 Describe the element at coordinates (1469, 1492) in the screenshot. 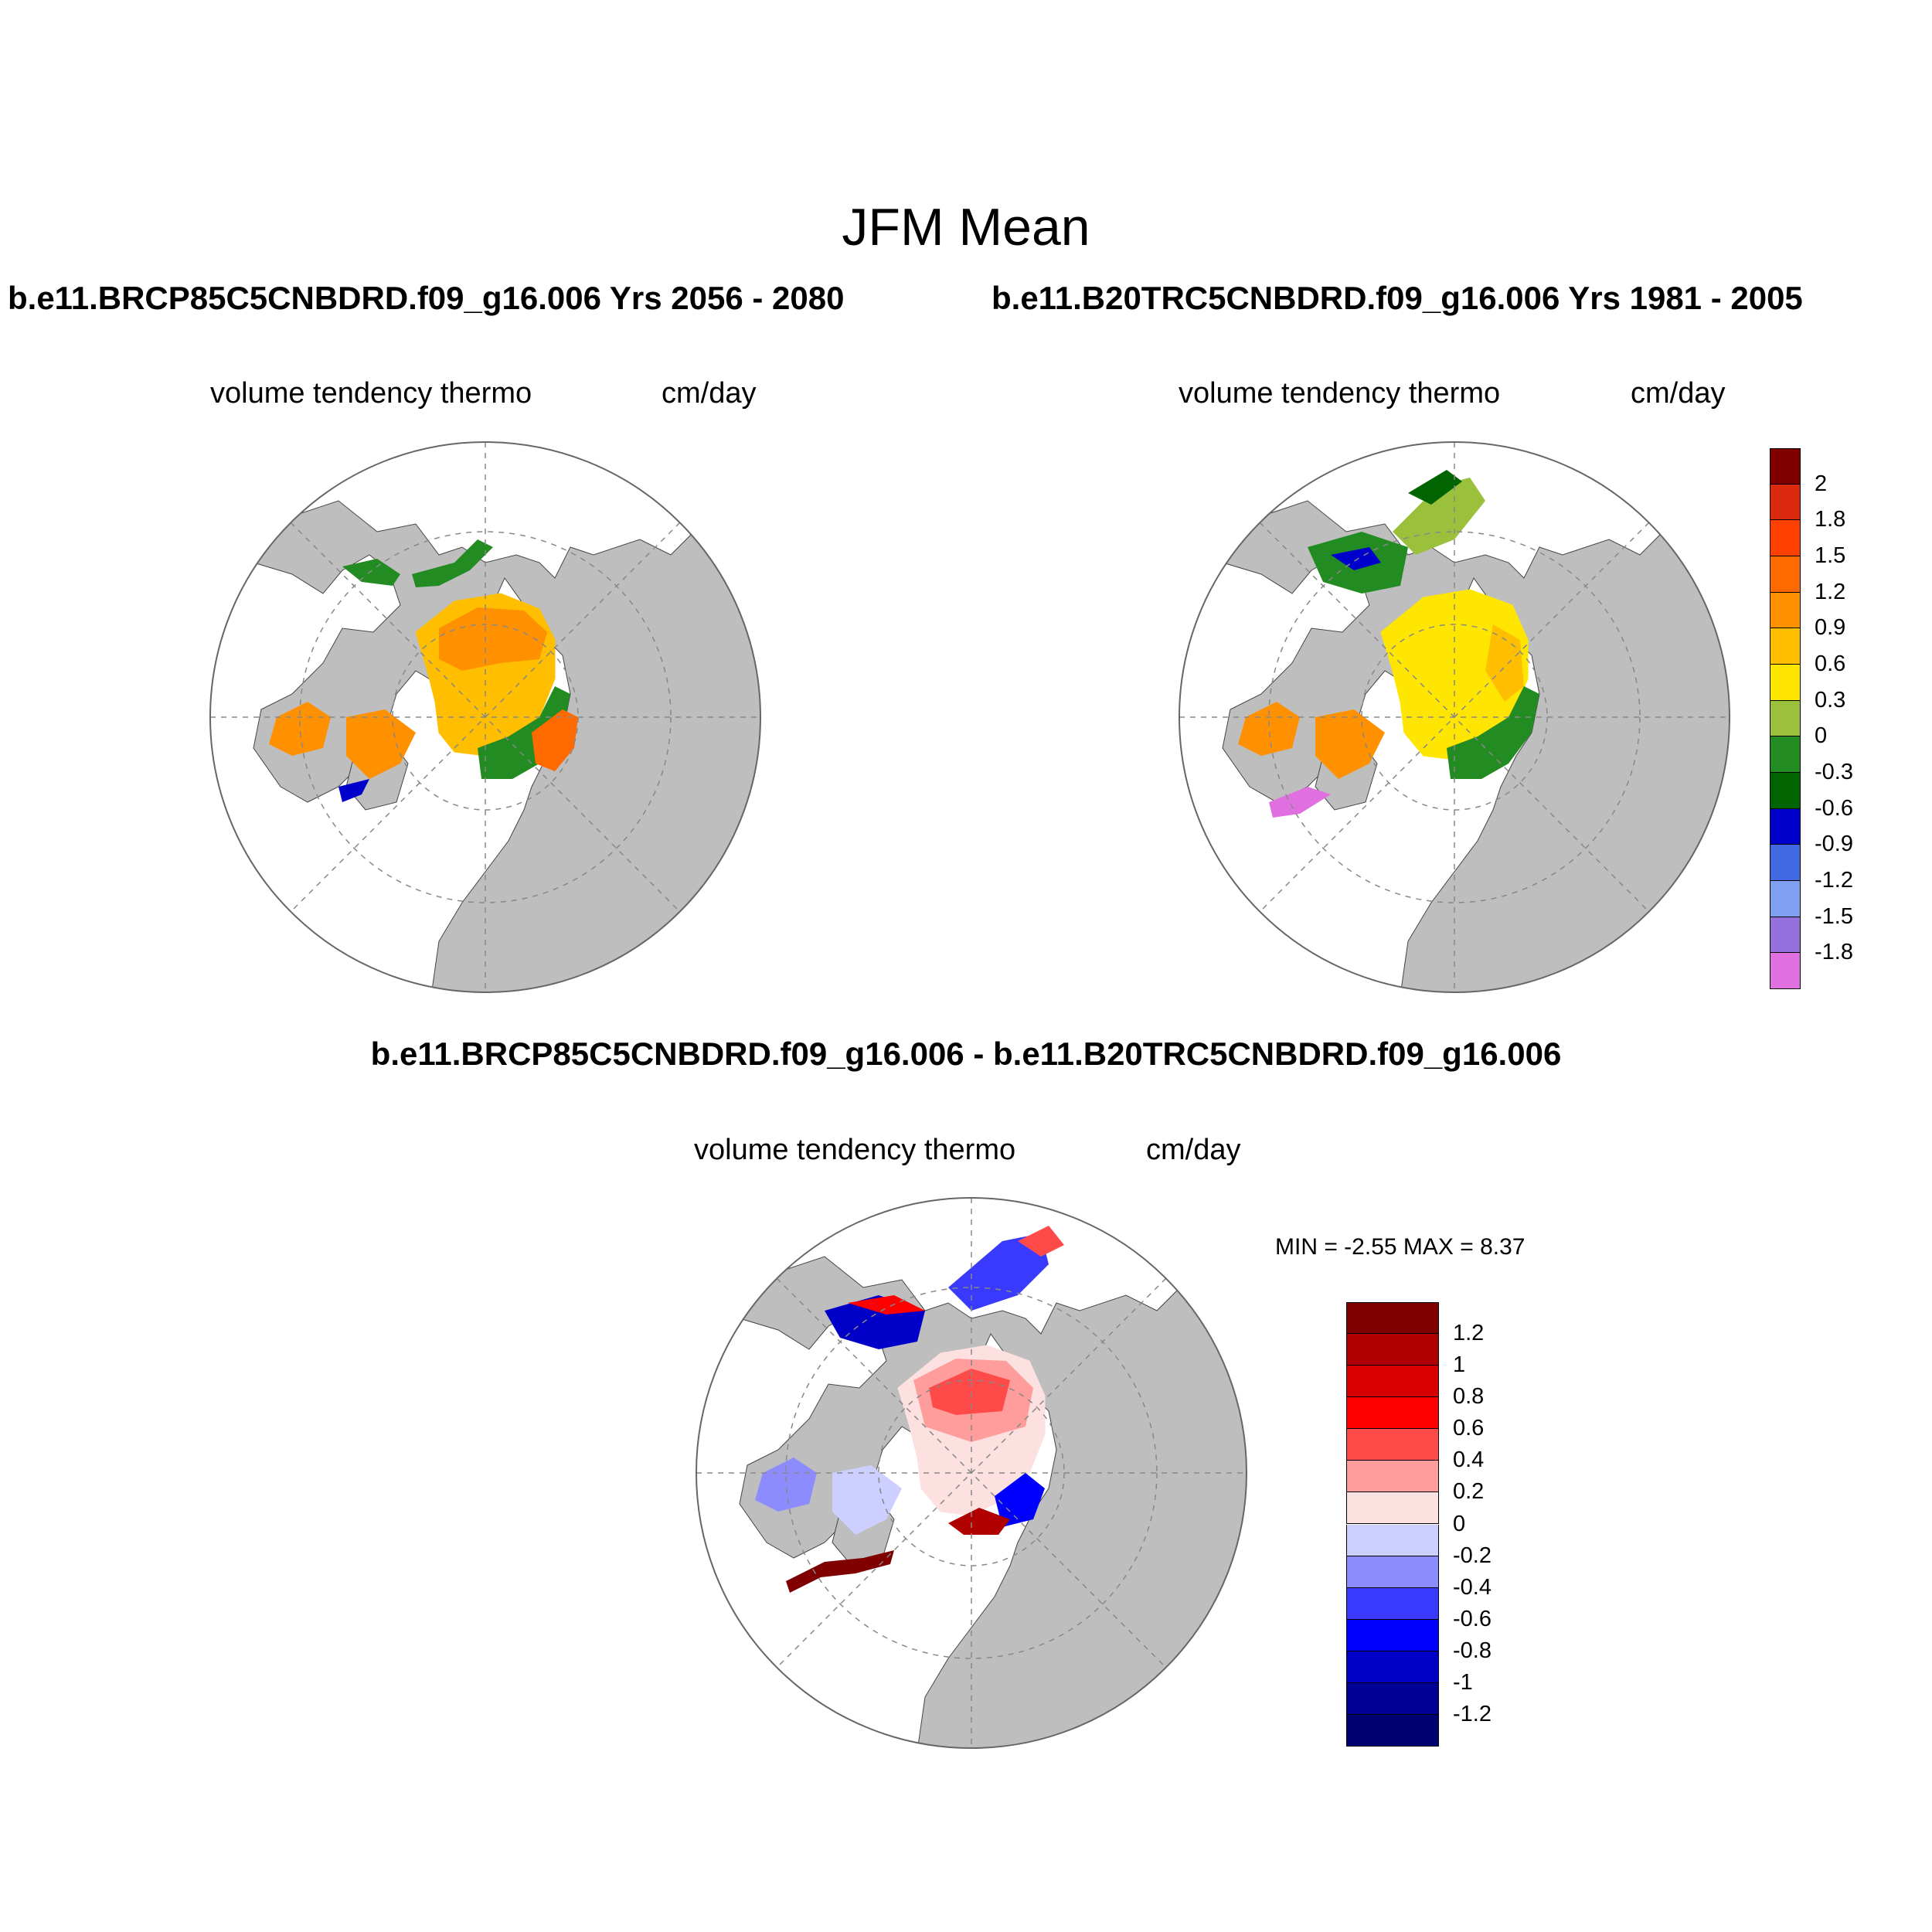

I see `colorbar-tick-label: 0.2` at that location.